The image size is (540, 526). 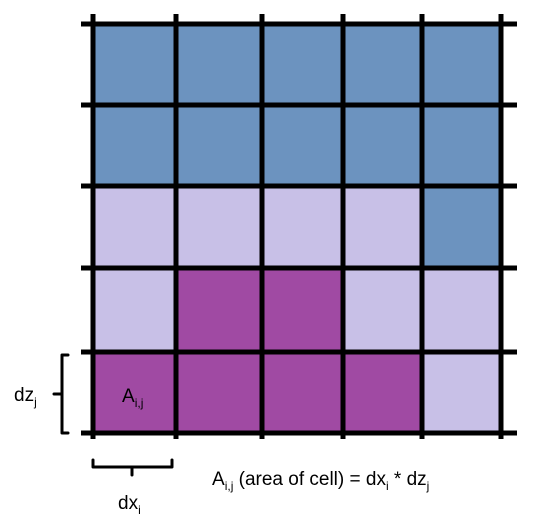 I want to click on grid-cell-r4-c4, so click(x=382, y=310).